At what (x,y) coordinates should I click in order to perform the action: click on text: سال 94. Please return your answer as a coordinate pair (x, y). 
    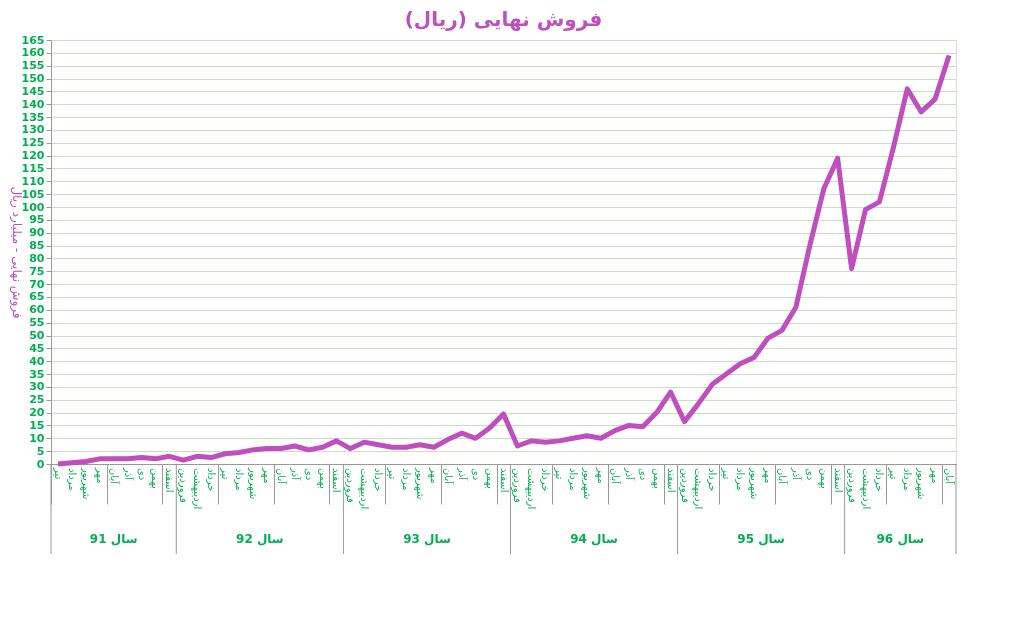
    Looking at the image, I should click on (594, 539).